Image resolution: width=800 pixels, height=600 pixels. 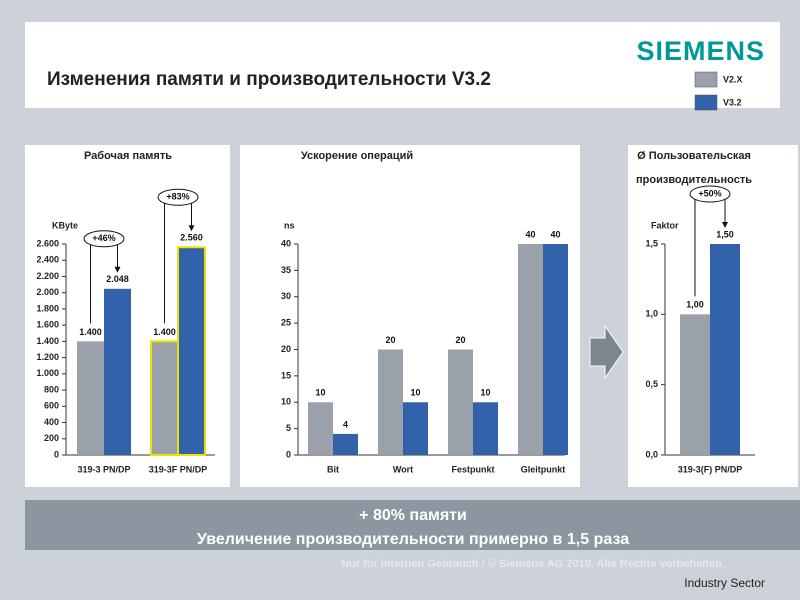 What do you see at coordinates (51, 389) in the screenshot?
I see `y-tick-label: 800` at bounding box center [51, 389].